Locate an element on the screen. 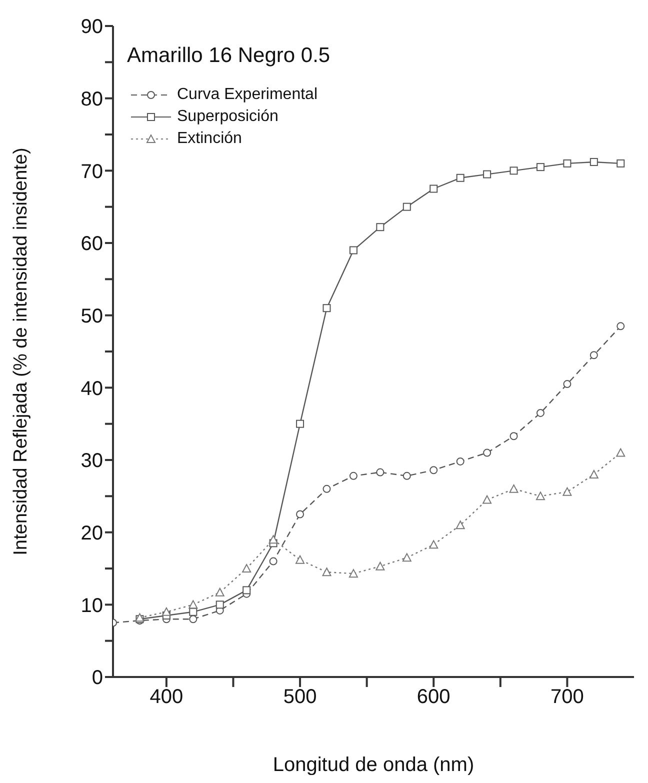 Image resolution: width=648 pixels, height=783 pixels. legend-label: Curva Experimental is located at coordinates (247, 95).